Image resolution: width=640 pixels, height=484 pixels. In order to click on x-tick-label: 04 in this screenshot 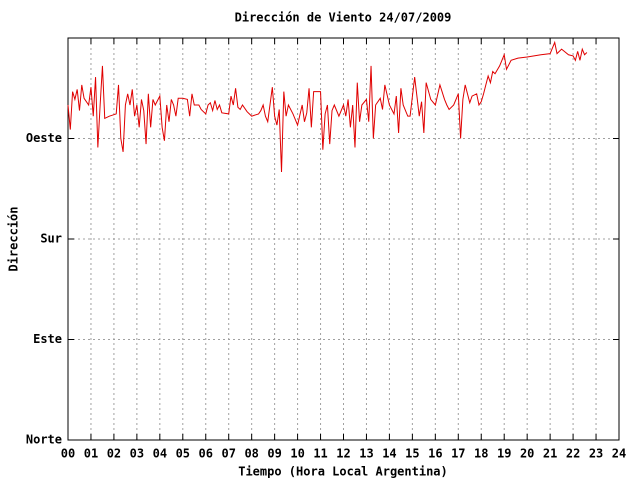, I will do `click(160, 454)`.